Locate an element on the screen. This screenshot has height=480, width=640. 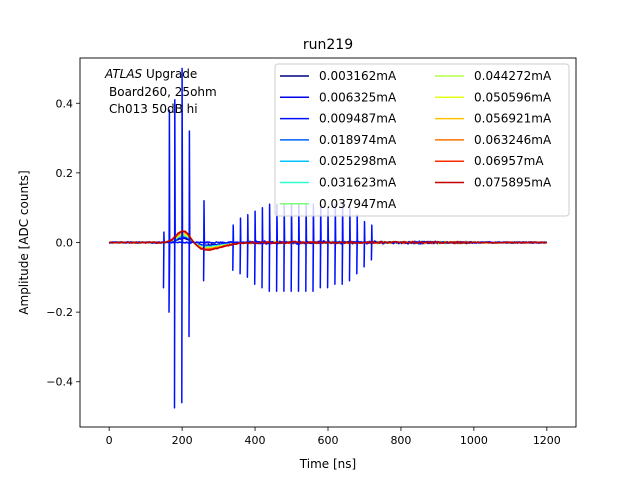
legend-label: 0.063246mA is located at coordinates (513, 140).